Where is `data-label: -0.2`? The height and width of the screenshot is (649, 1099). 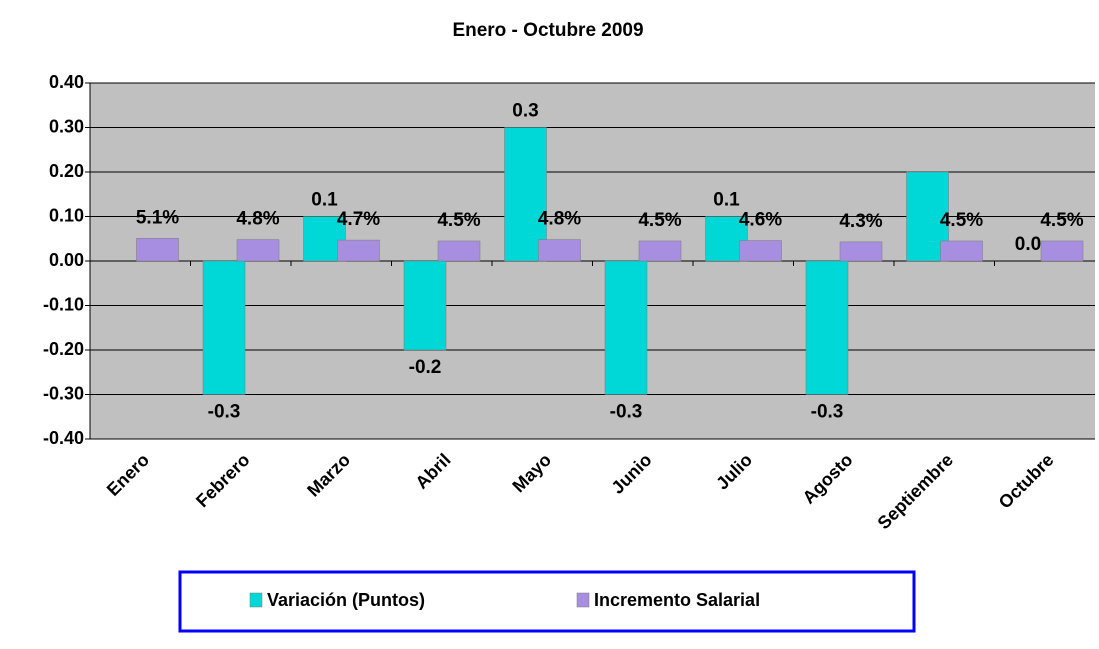
data-label: -0.2 is located at coordinates (425, 367).